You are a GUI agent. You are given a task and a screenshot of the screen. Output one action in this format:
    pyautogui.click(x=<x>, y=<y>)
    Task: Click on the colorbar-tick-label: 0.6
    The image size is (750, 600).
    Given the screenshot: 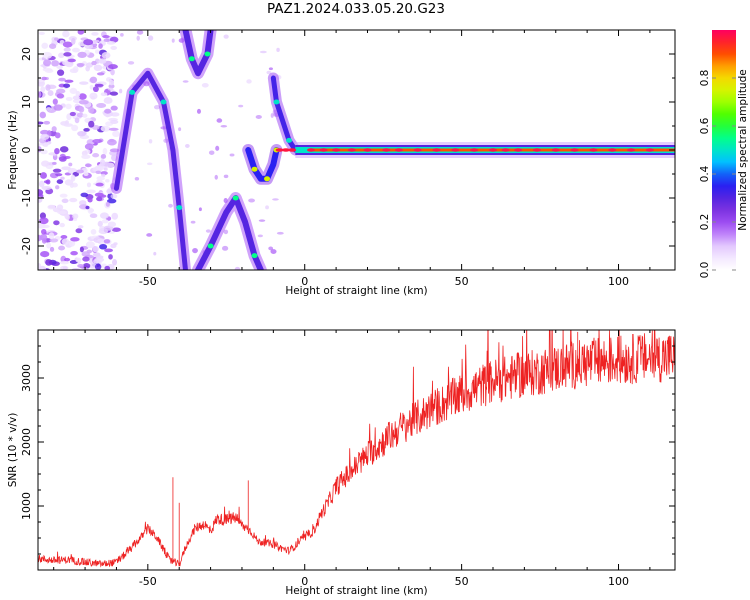 What is the action you would take?
    pyautogui.click(x=705, y=125)
    